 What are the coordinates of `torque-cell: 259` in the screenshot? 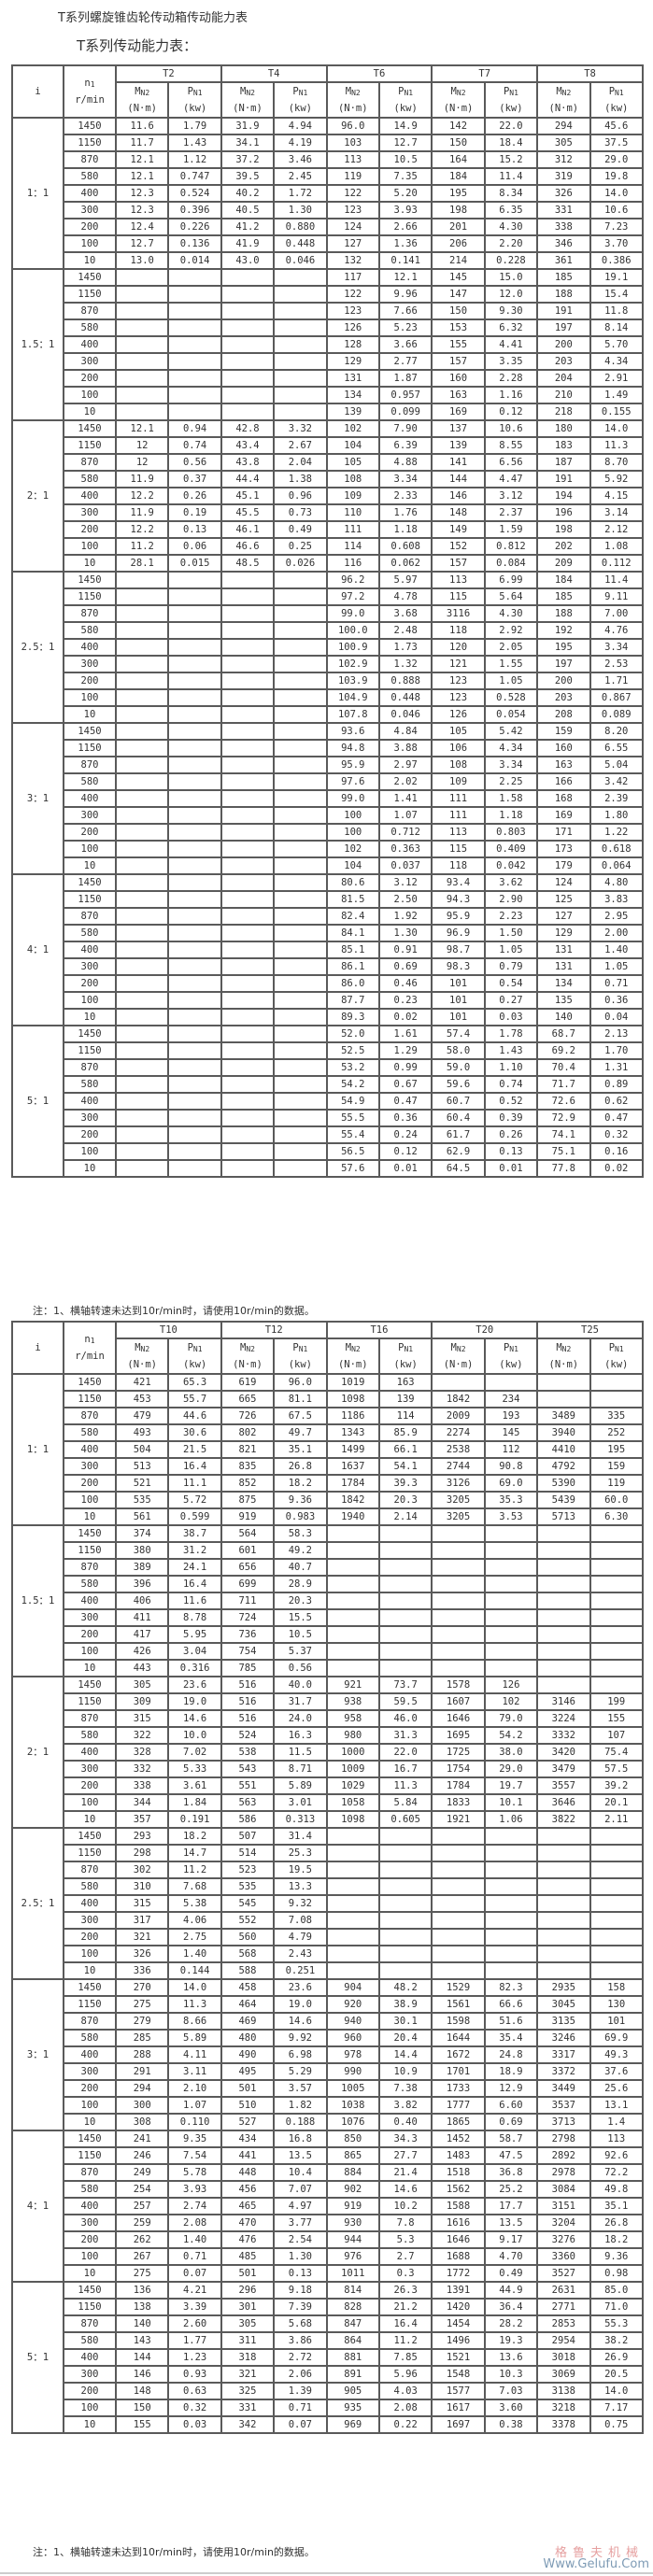 It's located at (142, 2223).